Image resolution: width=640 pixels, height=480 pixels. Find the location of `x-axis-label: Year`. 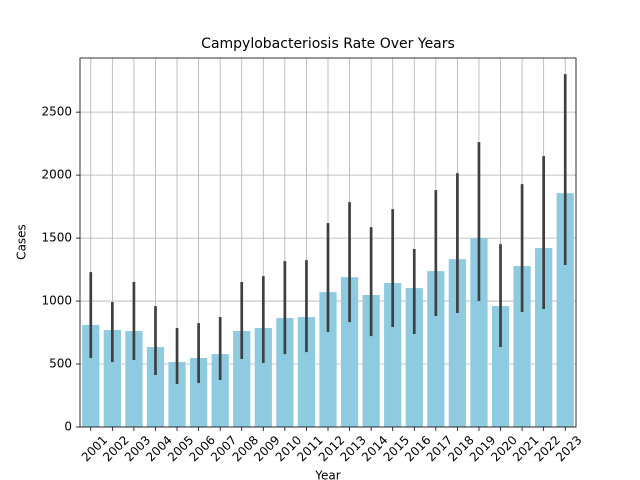

x-axis-label: Year is located at coordinates (327, 474).